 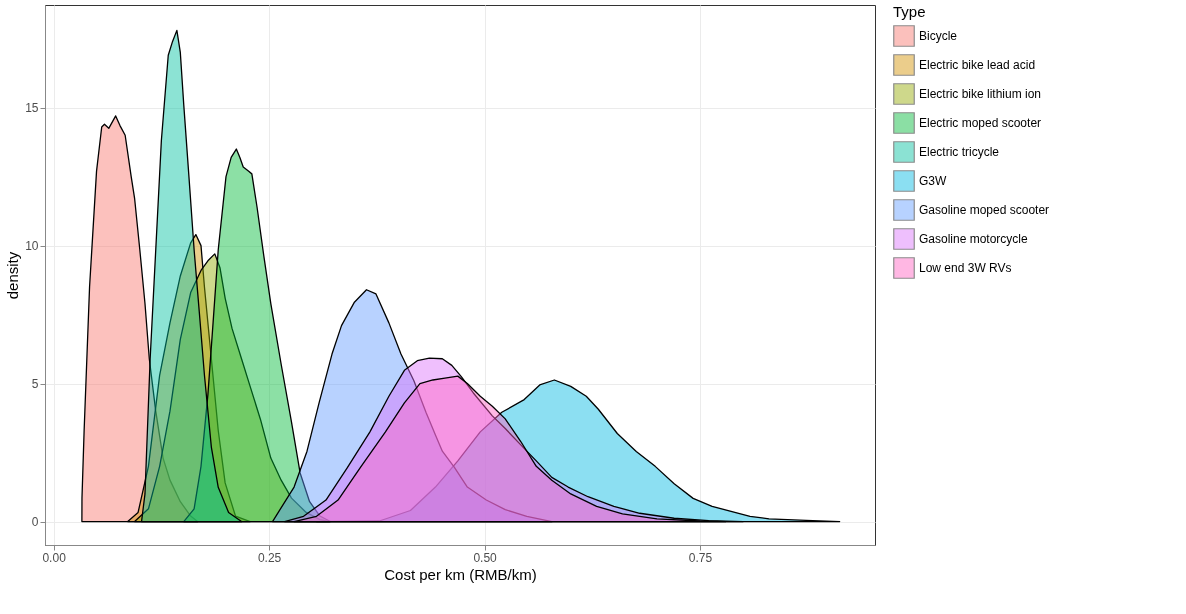 What do you see at coordinates (269, 557) in the screenshot?
I see `x-tick-label: 0.25` at bounding box center [269, 557].